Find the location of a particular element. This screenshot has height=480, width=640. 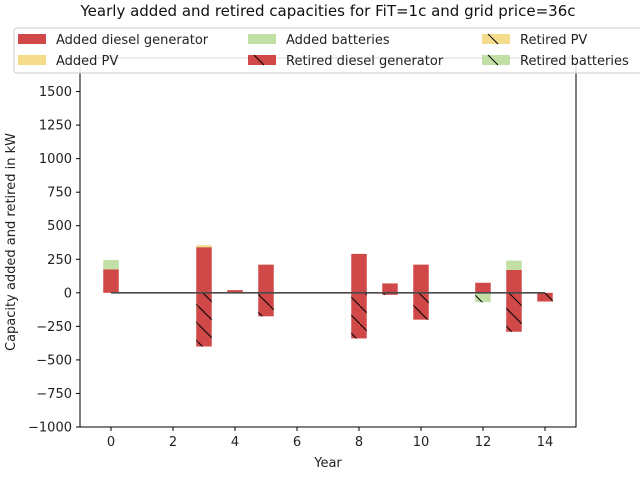

y-tick-label: 1250 is located at coordinates (55, 126).